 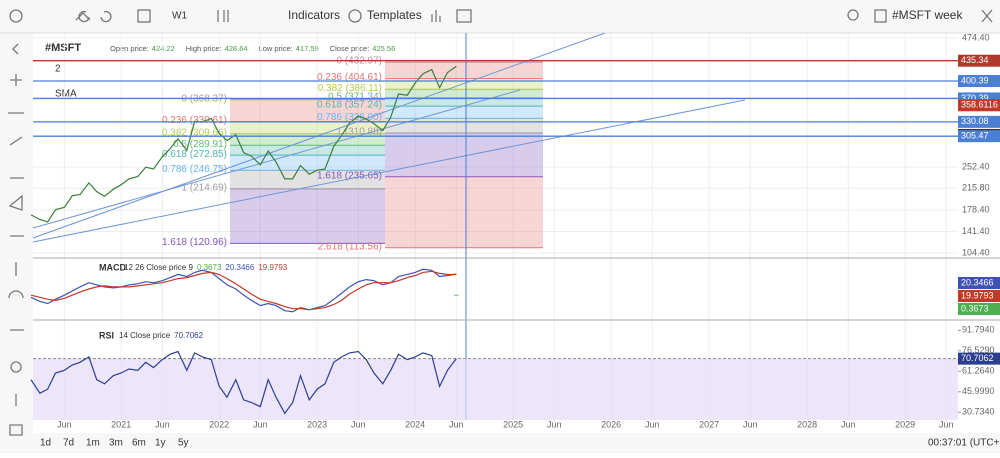 I want to click on fib-label: 0.236 (404.61), so click(x=349, y=77).